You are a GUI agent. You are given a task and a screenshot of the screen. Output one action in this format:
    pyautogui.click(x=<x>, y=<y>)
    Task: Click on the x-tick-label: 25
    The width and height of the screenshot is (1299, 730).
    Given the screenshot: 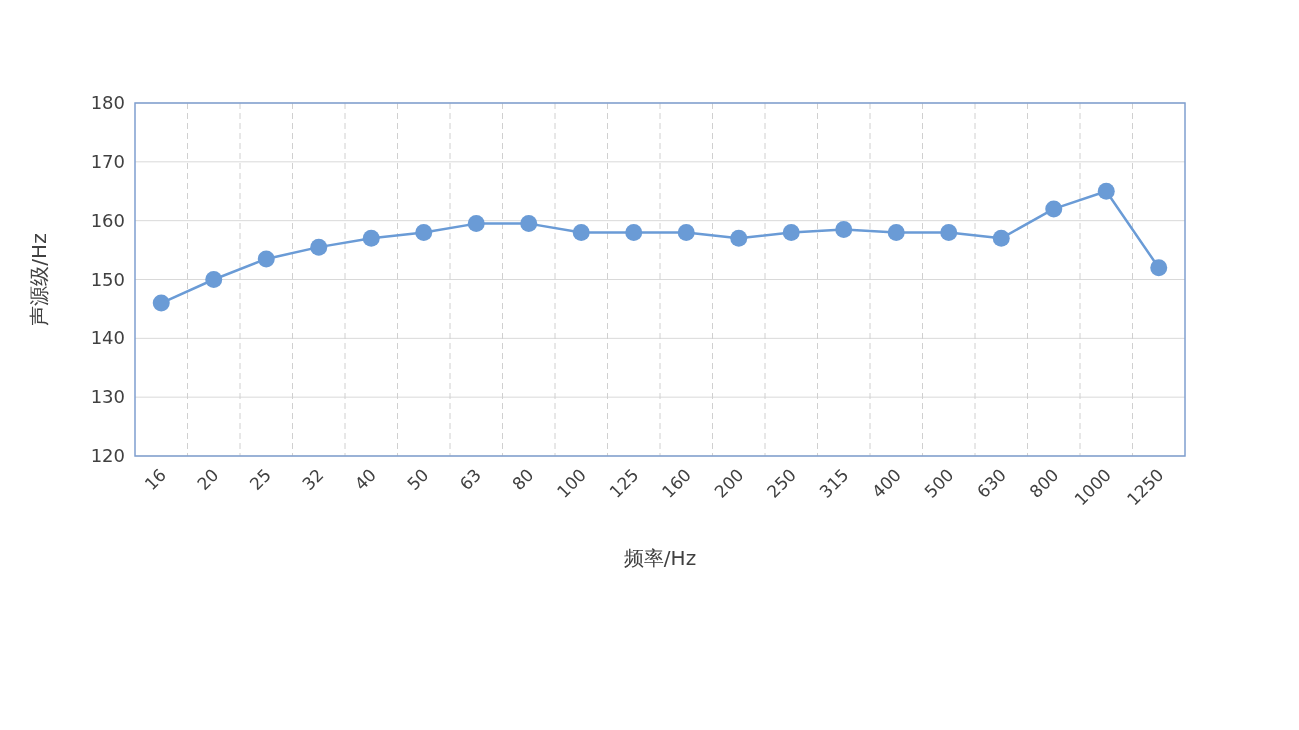 What is the action you would take?
    pyautogui.click(x=260, y=479)
    